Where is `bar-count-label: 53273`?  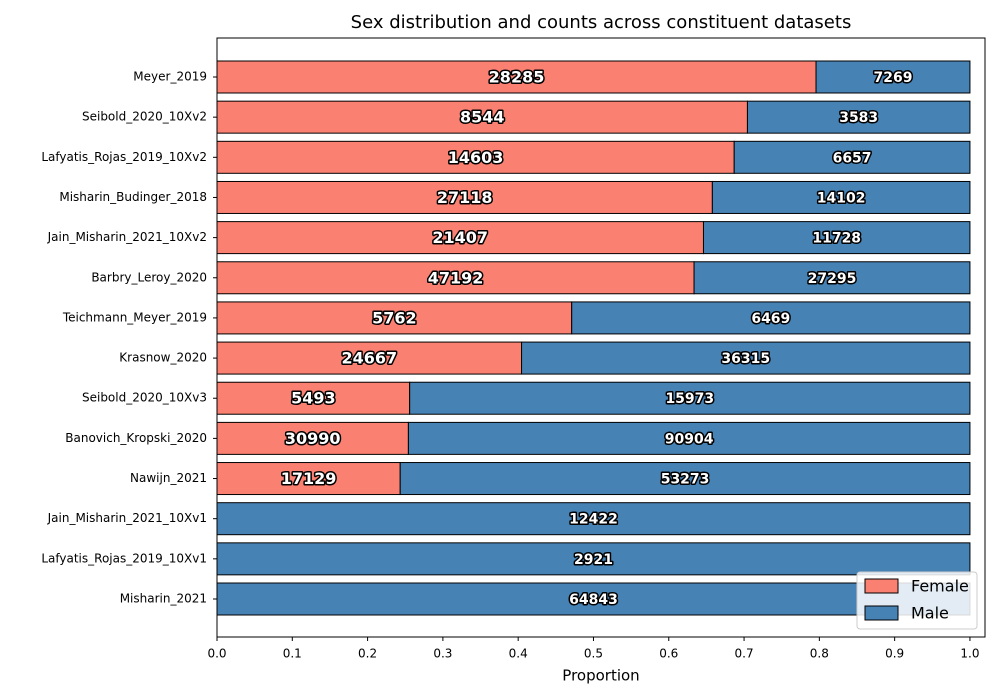
bar-count-label: 53273 is located at coordinates (685, 480).